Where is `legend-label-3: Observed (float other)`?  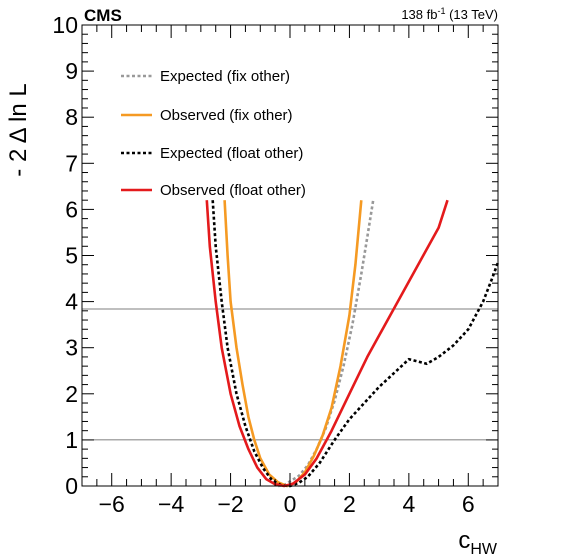 legend-label-3: Observed (float other) is located at coordinates (233, 190).